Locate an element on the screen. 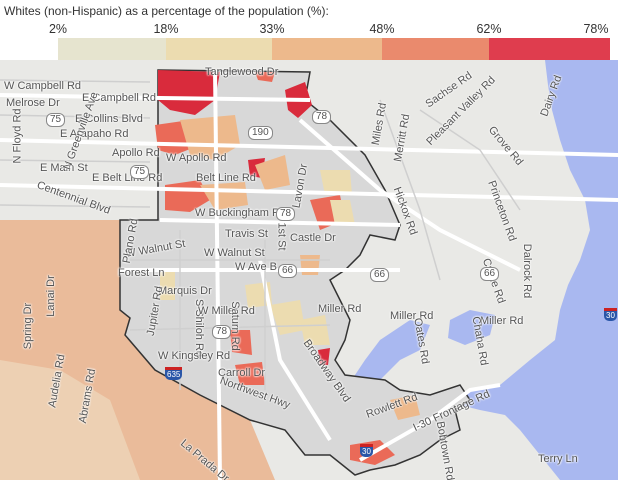  road-label: W Walnut St is located at coordinates (234, 253).